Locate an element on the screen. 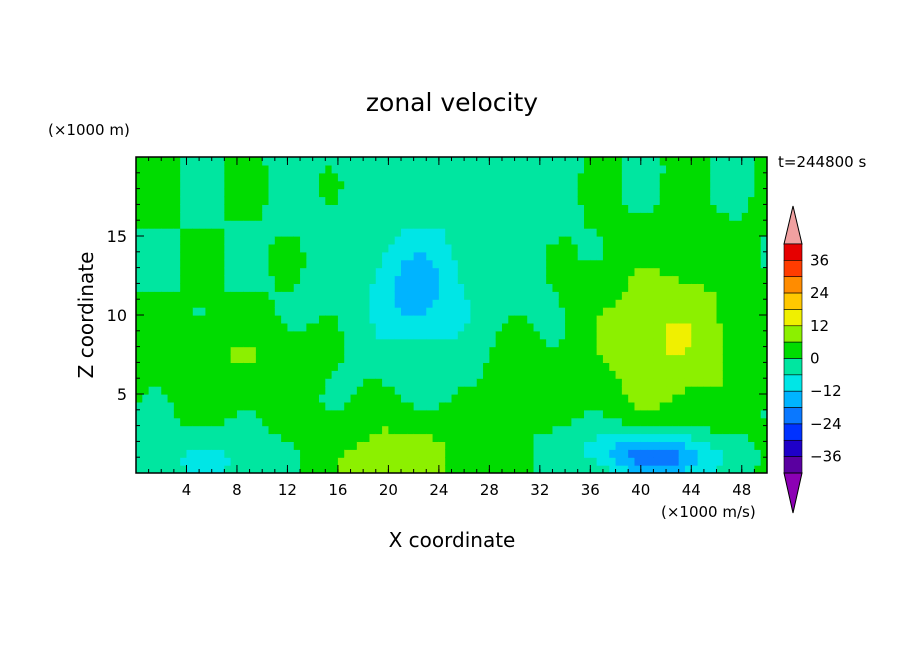 This screenshot has width=904, height=658. colorbar-tick-label: −24 is located at coordinates (826, 424).